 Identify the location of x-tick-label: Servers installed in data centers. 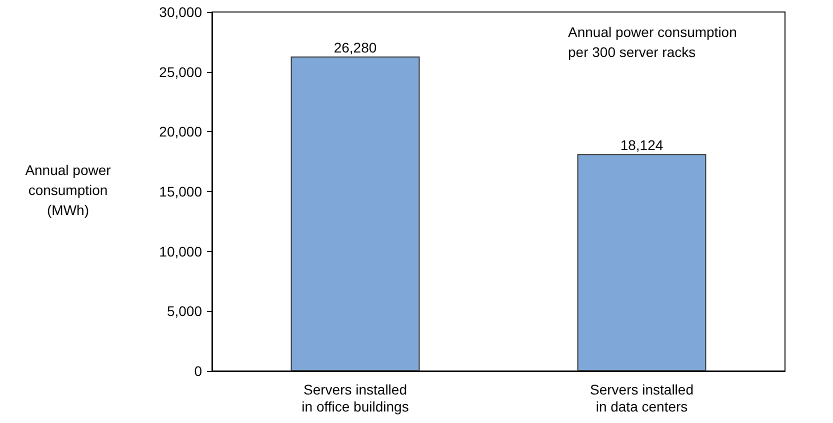
(642, 398).